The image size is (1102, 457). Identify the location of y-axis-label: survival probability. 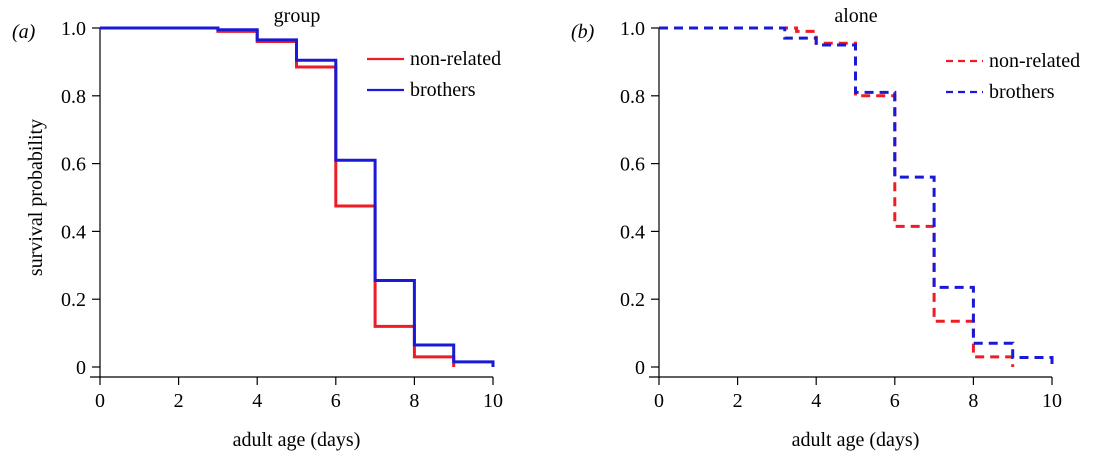
(36, 197).